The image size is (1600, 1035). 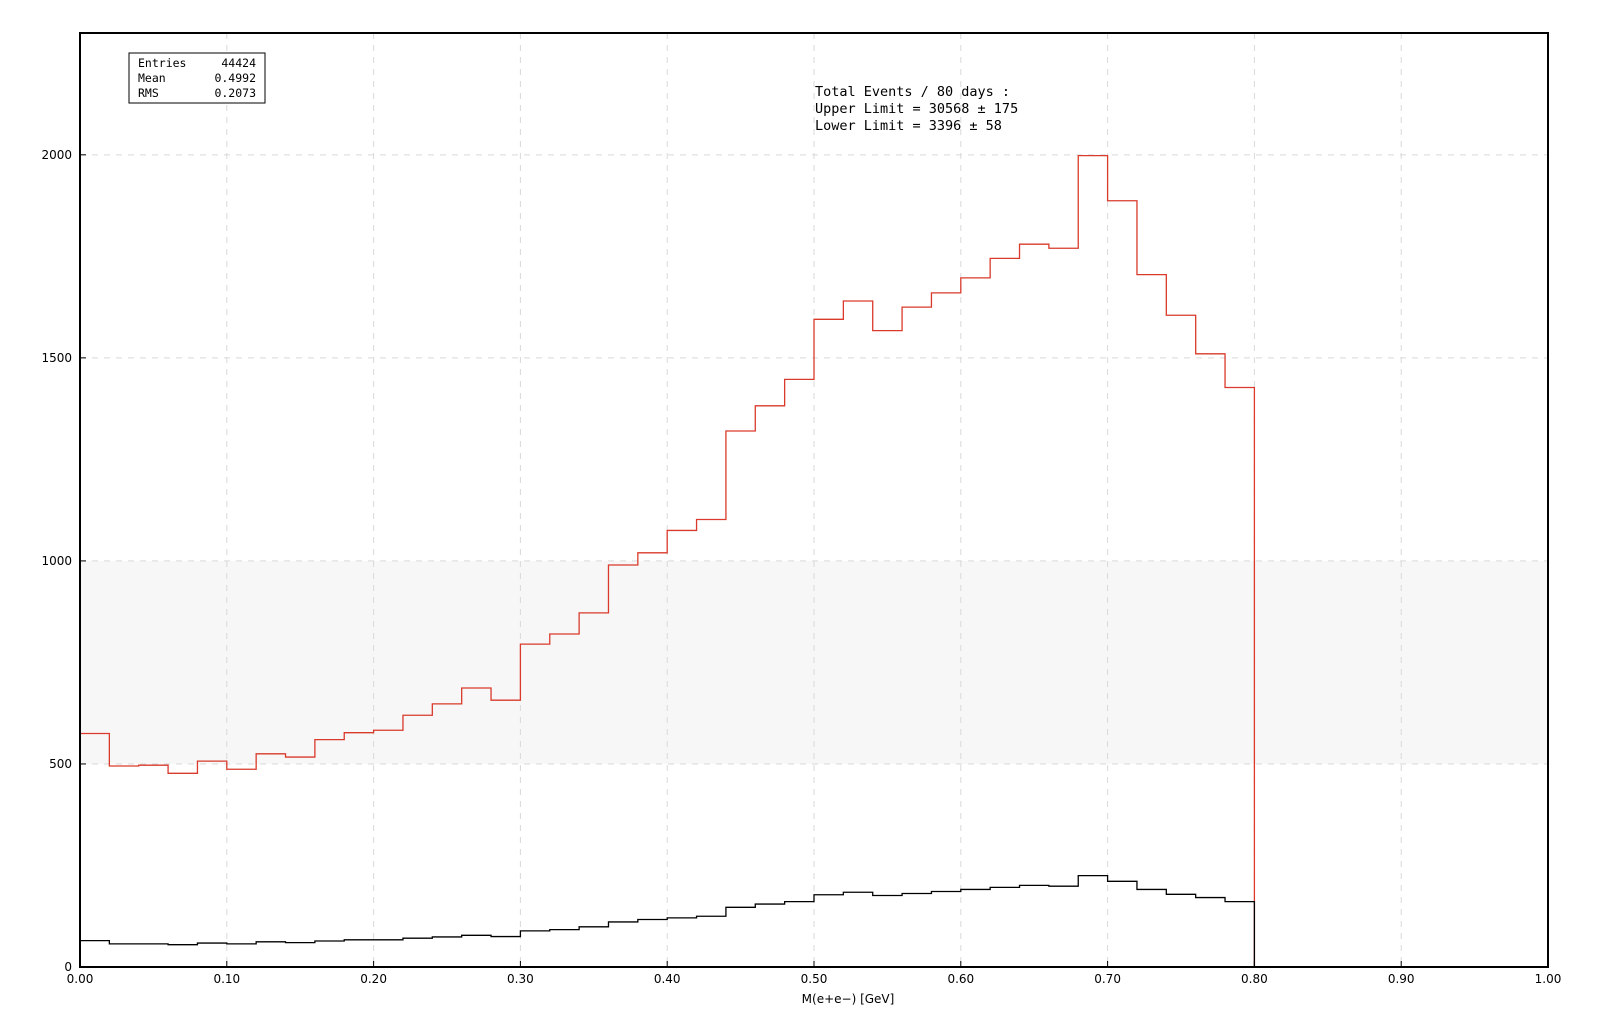 What do you see at coordinates (148, 93) in the screenshot?
I see `stats-rms-label: RMS` at bounding box center [148, 93].